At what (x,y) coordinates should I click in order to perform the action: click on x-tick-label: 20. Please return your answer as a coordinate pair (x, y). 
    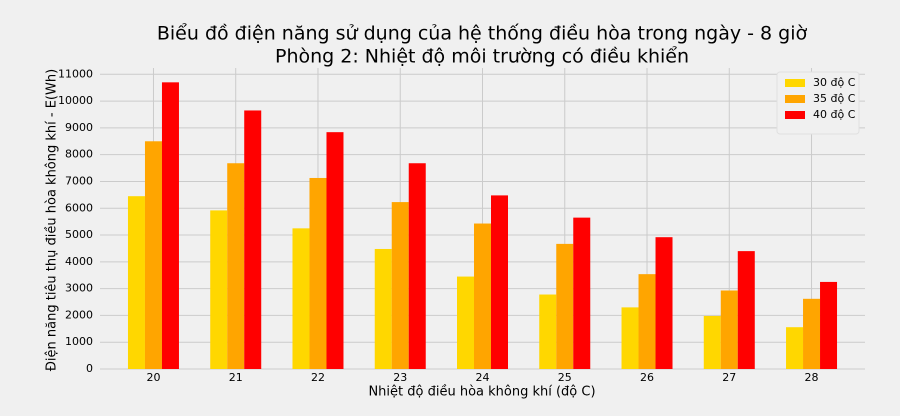
    Looking at the image, I should click on (153, 377).